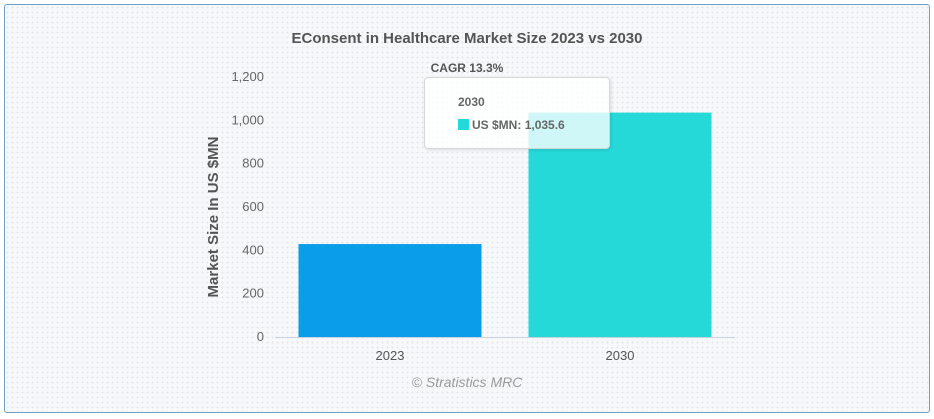  What do you see at coordinates (467, 382) in the screenshot?
I see `credits: © Stratistics MRC` at bounding box center [467, 382].